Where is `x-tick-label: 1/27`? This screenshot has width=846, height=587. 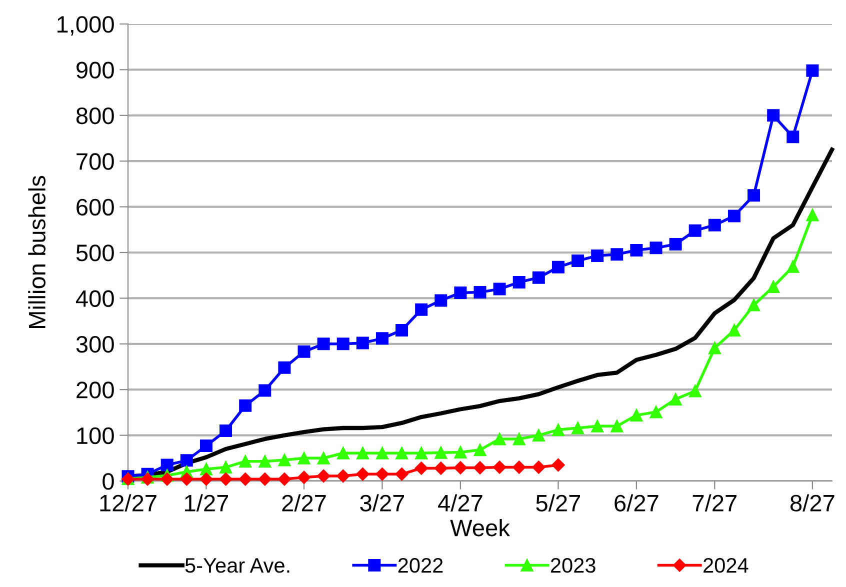
x-tick-label: 1/27 is located at coordinates (206, 503).